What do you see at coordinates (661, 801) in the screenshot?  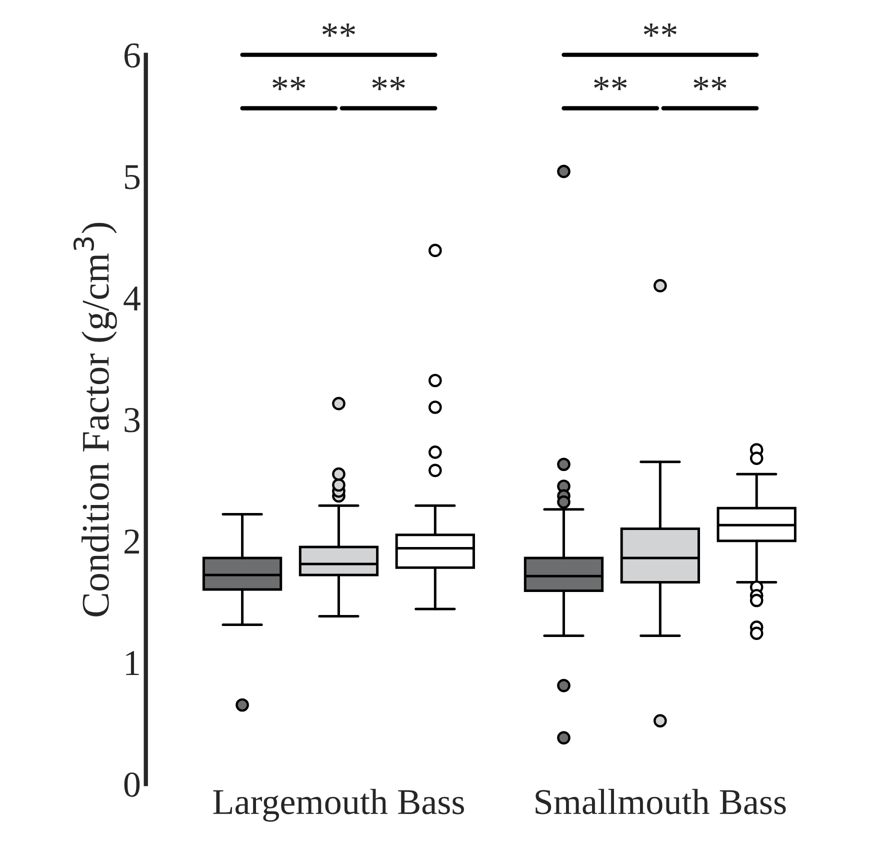 I see `x-tick-label: Smallmouth Bass` at bounding box center [661, 801].